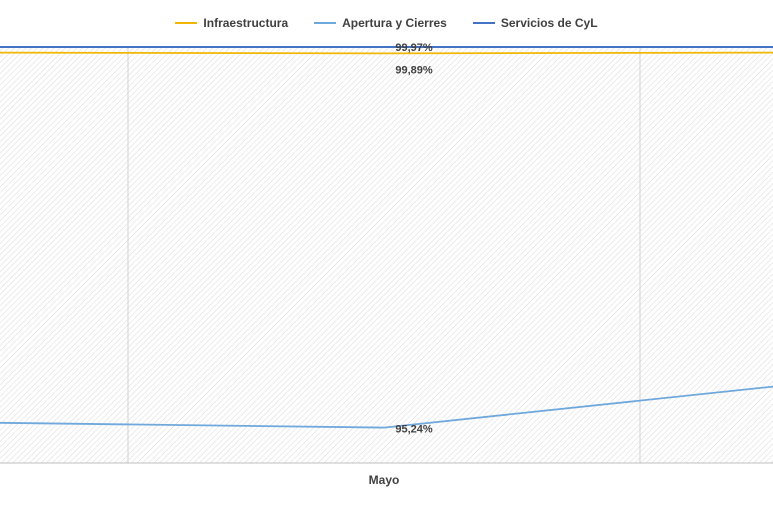 The height and width of the screenshot is (520, 773). I want to click on data-labels: 99,97% 99,89% 95,24%, so click(414, 239).